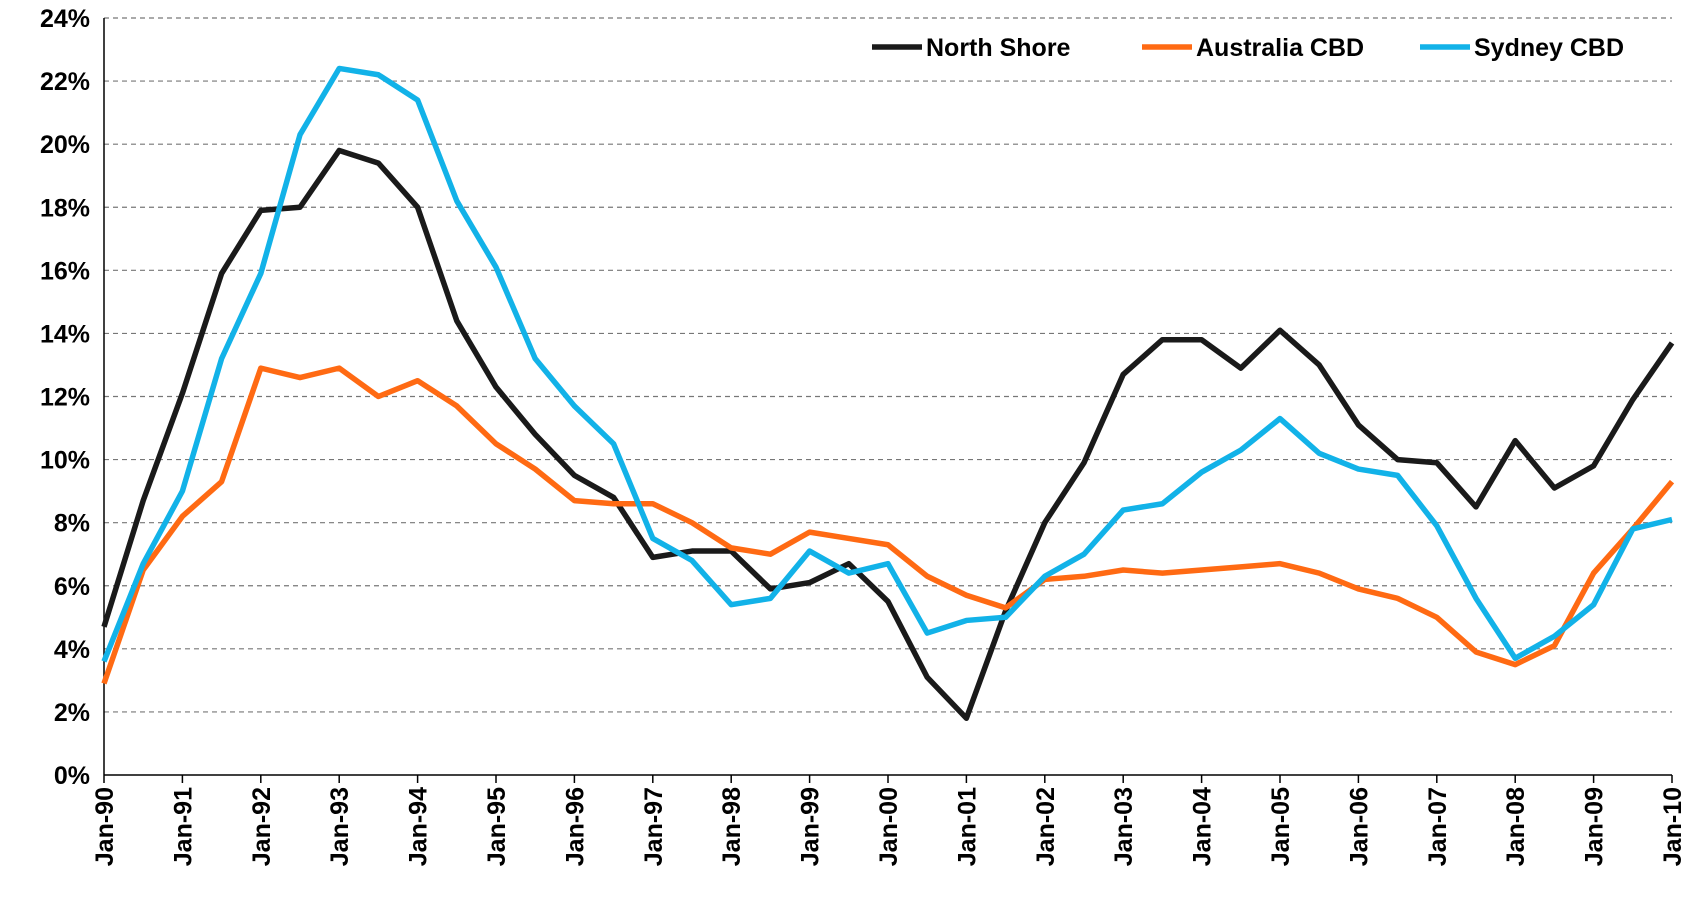  Describe the element at coordinates (811, 826) in the screenshot. I see `x-tick-label: Jan-99` at that location.